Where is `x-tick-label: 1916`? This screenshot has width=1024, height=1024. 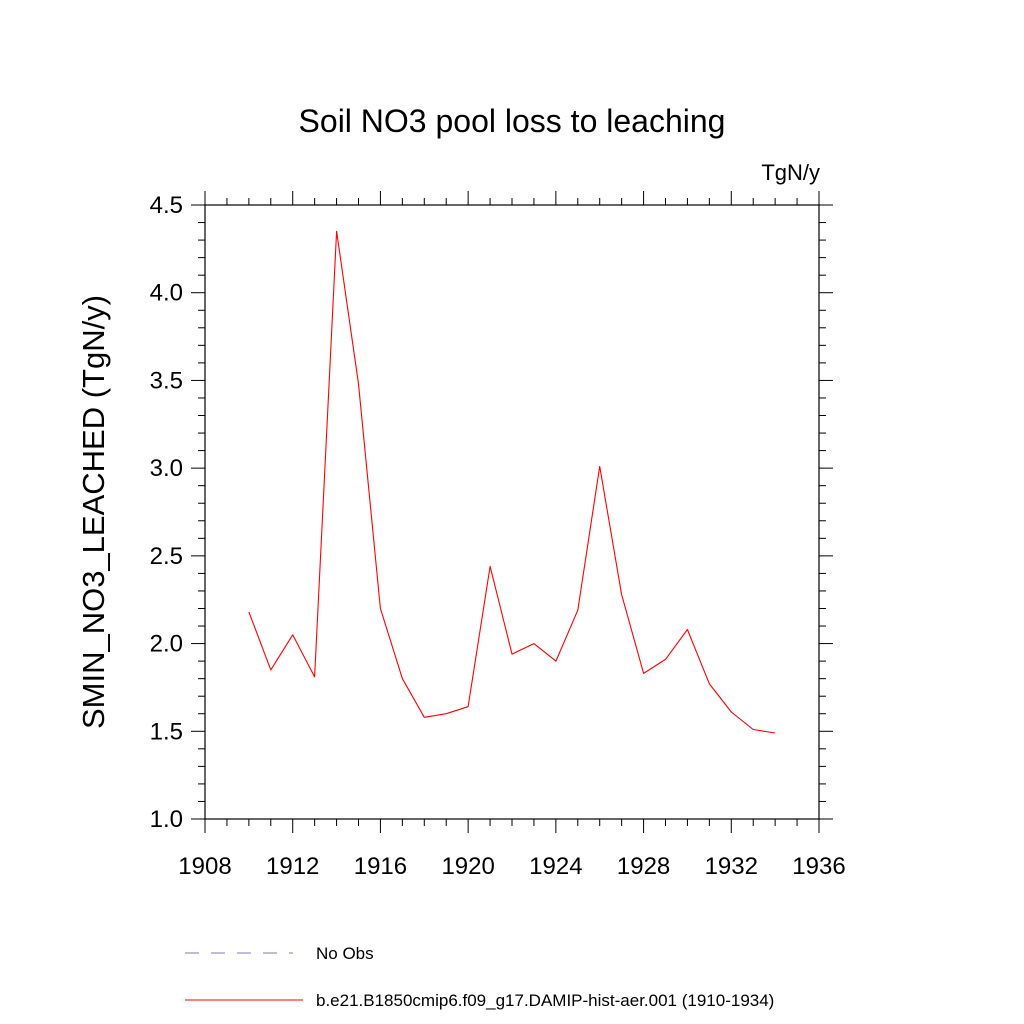
x-tick-label: 1916 is located at coordinates (380, 866).